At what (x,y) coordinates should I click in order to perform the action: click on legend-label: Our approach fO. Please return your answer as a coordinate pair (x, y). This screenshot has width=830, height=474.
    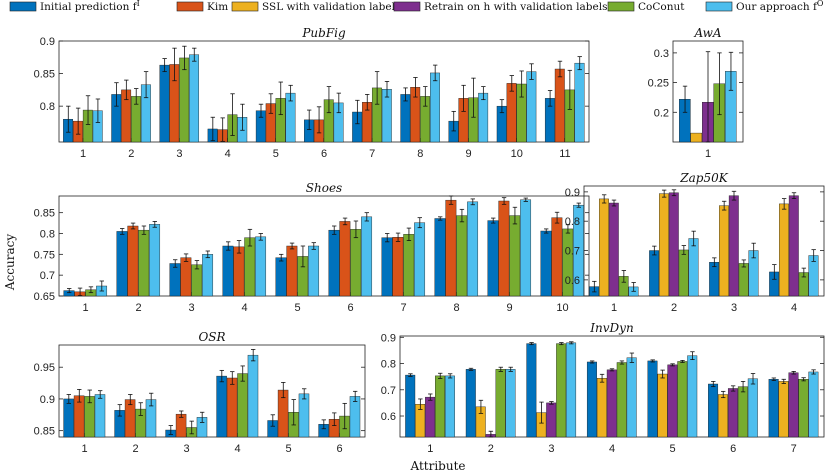
    Looking at the image, I should click on (780, 6).